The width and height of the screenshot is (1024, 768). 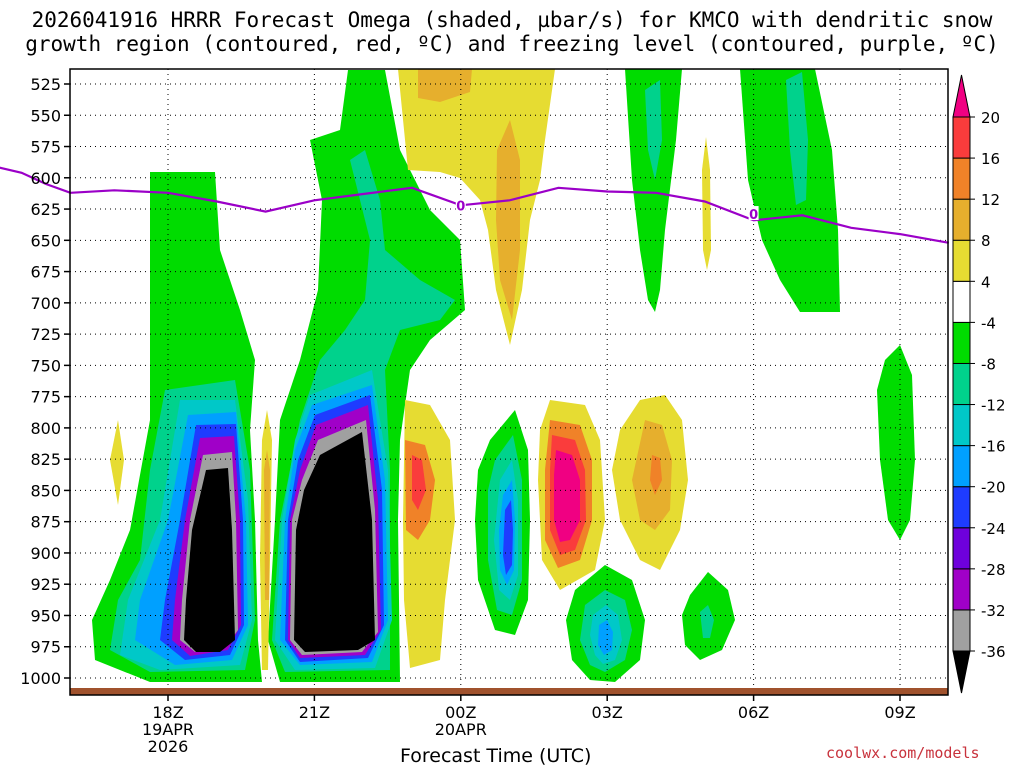 I want to click on surface-bar, so click(x=509, y=691).